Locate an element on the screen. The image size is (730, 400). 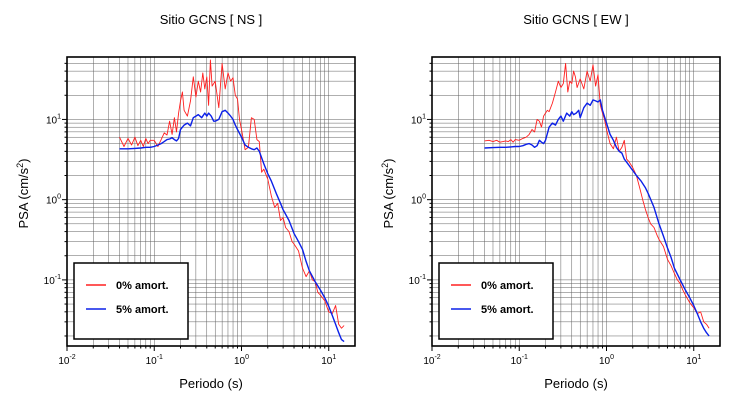
chart-title: Sitio GCNS [ NS ] is located at coordinates (211, 19).